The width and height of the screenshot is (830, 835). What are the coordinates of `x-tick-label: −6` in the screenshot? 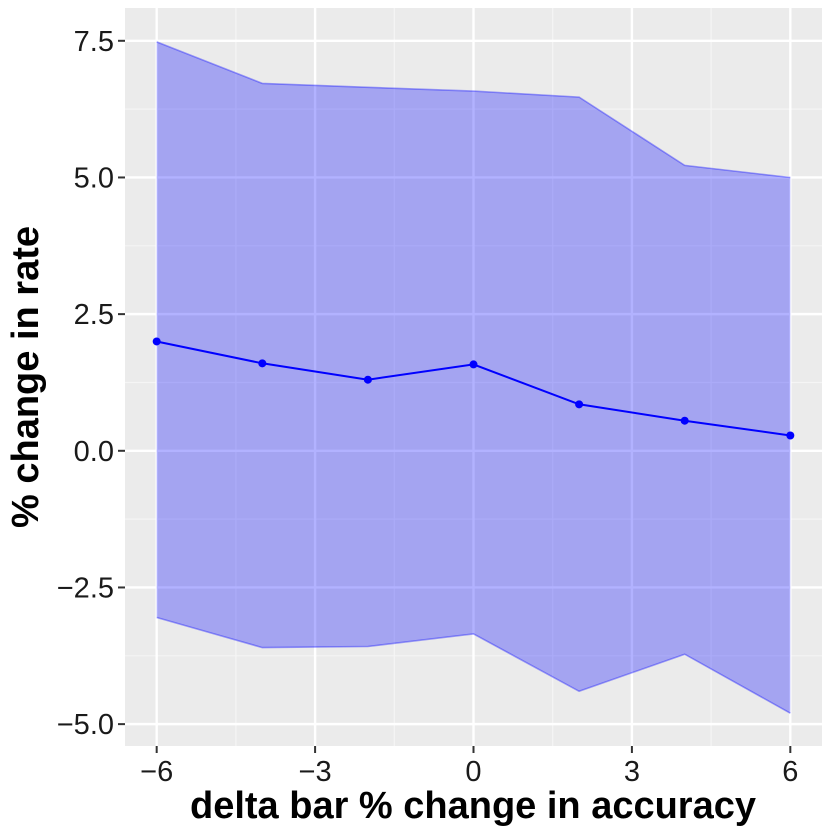 It's located at (156, 772).